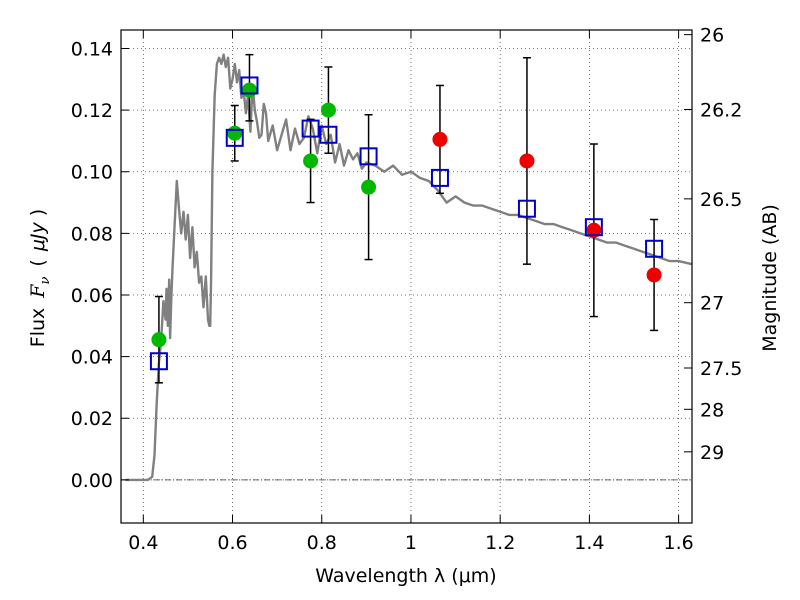 This screenshot has height=600, width=800. Describe the element at coordinates (45, 281) in the screenshot. I see `y-axis-label-subscript: ν` at that location.